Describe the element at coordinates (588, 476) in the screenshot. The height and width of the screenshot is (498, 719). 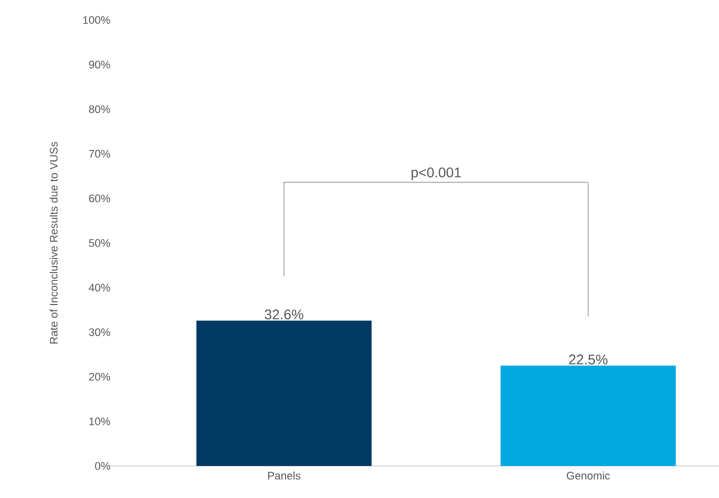
I see `x-tick-label: Genomic` at that location.